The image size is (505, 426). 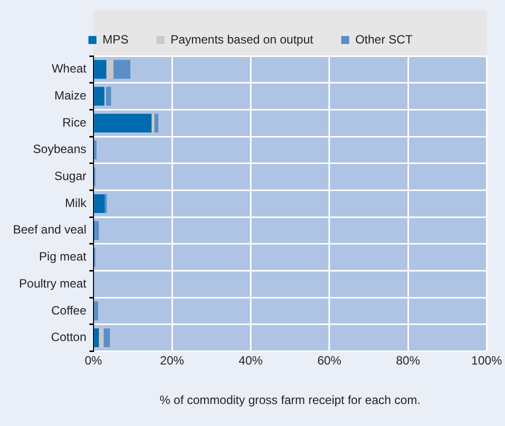 What do you see at coordinates (172, 361) in the screenshot?
I see `x-tick-label: 20%` at bounding box center [172, 361].